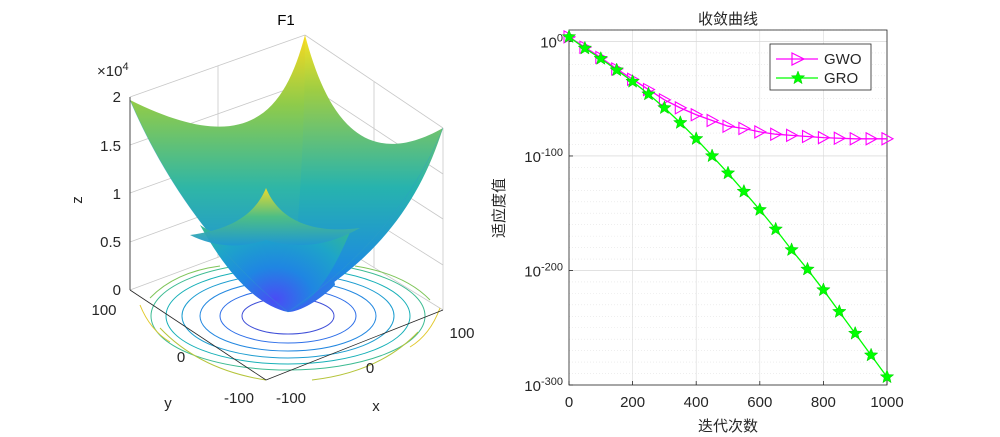  What do you see at coordinates (696, 402) in the screenshot?
I see `x-tick-label: 400` at bounding box center [696, 402].